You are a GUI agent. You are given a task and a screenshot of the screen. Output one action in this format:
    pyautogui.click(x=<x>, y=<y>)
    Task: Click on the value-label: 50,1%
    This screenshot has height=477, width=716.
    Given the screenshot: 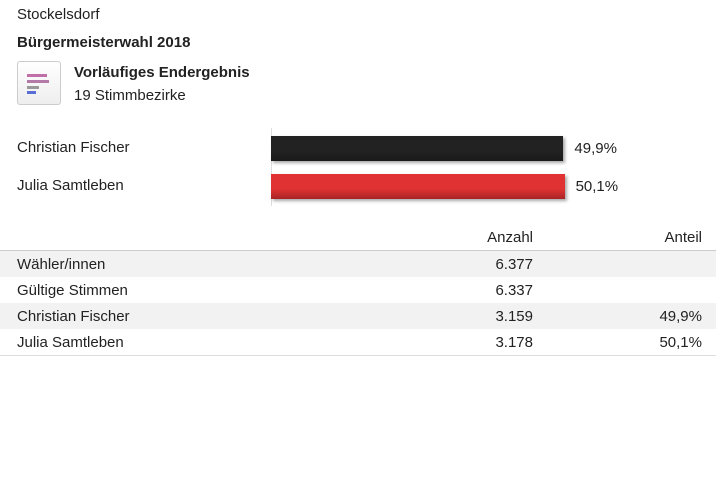 What is the action you would take?
    pyautogui.click(x=597, y=186)
    